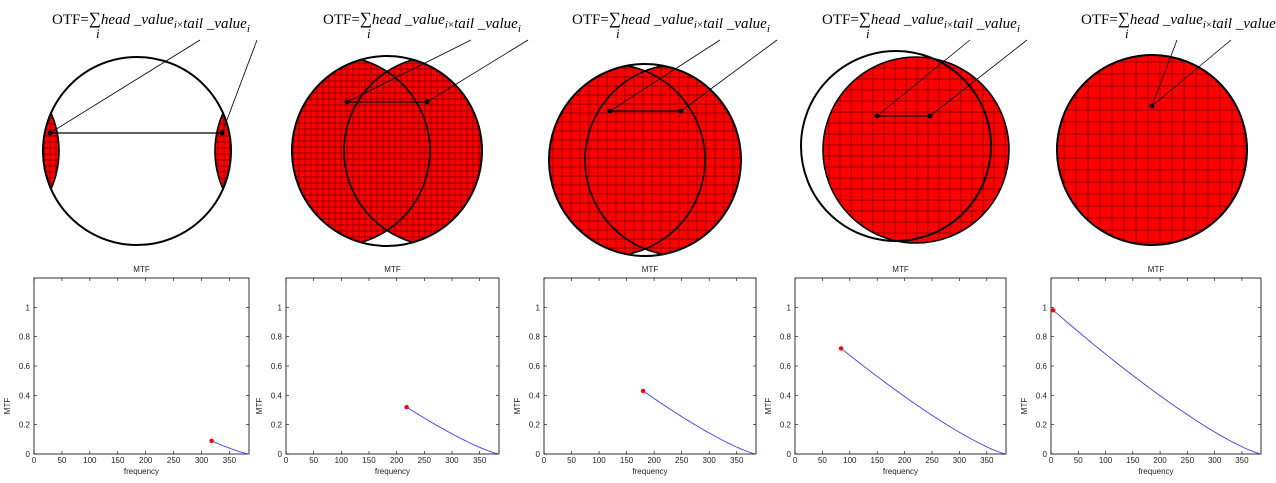 The height and width of the screenshot is (483, 1276). I want to click on x-tick-label: 250, so click(682, 460).